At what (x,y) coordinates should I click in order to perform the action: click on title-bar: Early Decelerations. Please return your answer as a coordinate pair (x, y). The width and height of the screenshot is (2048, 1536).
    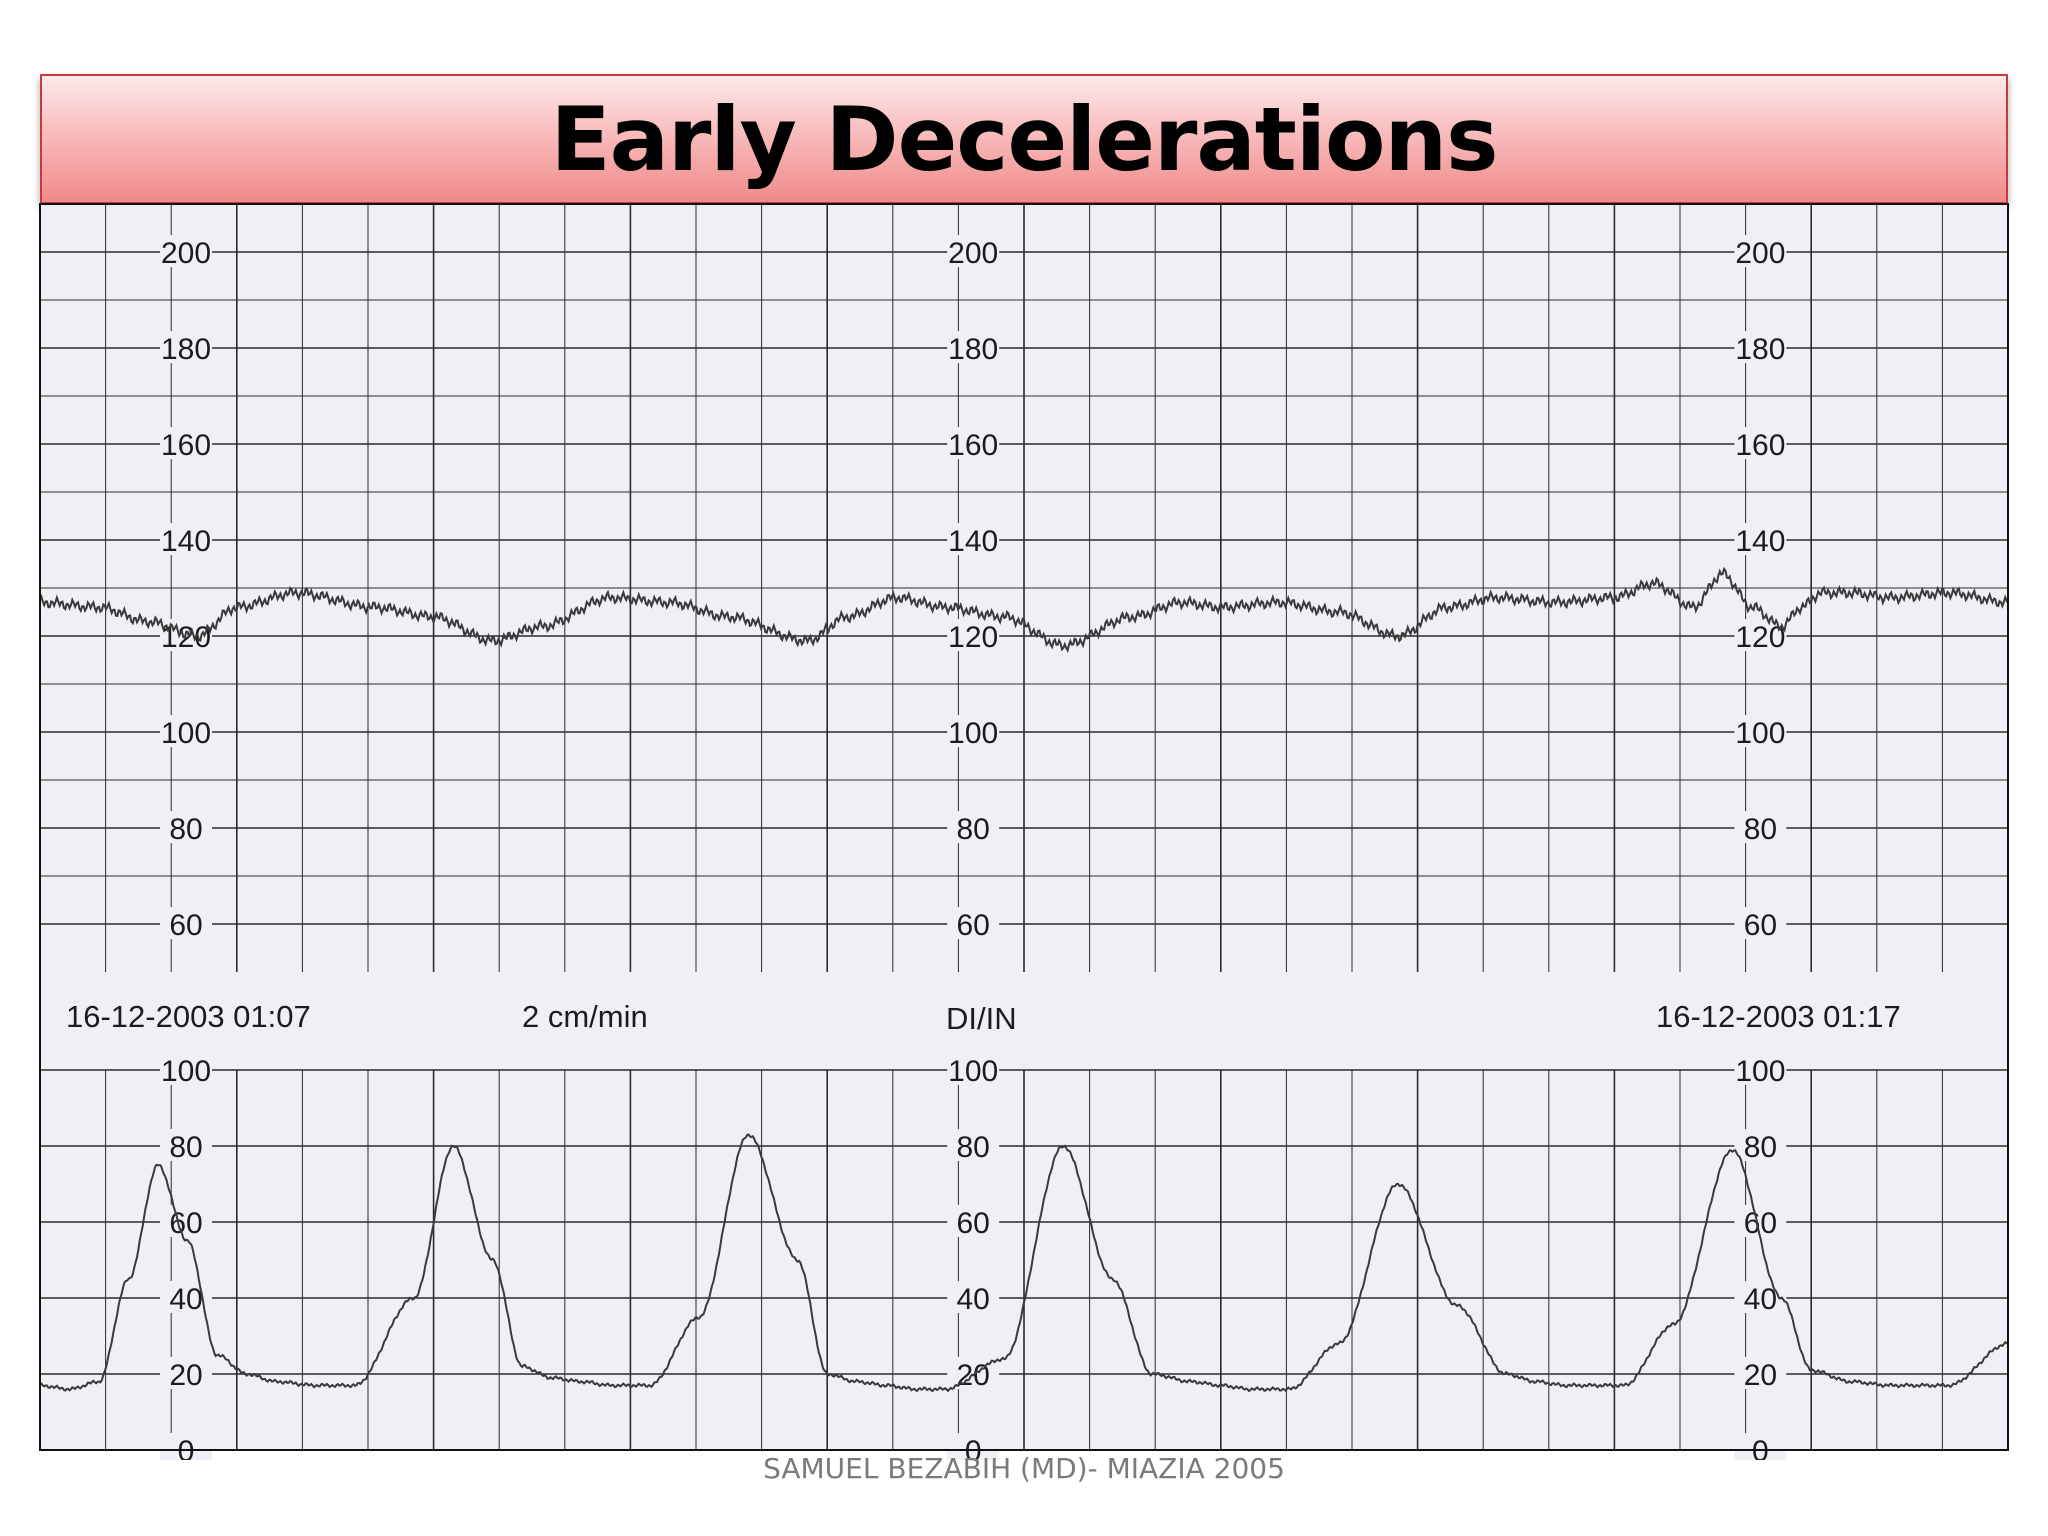
    Looking at the image, I should click on (1024, 139).